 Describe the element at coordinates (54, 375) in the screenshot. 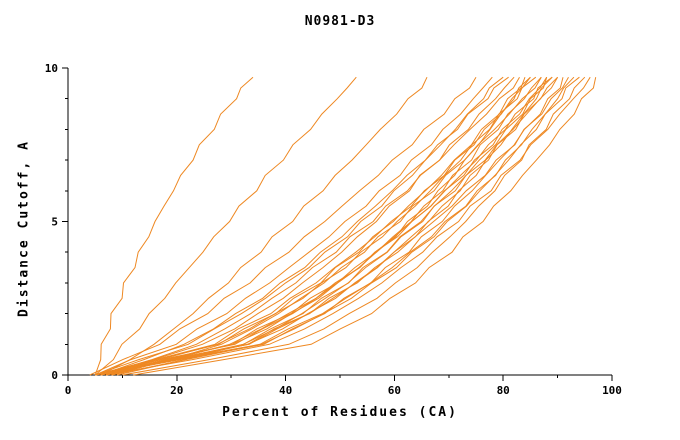

I see `y-tick-label: 0` at that location.